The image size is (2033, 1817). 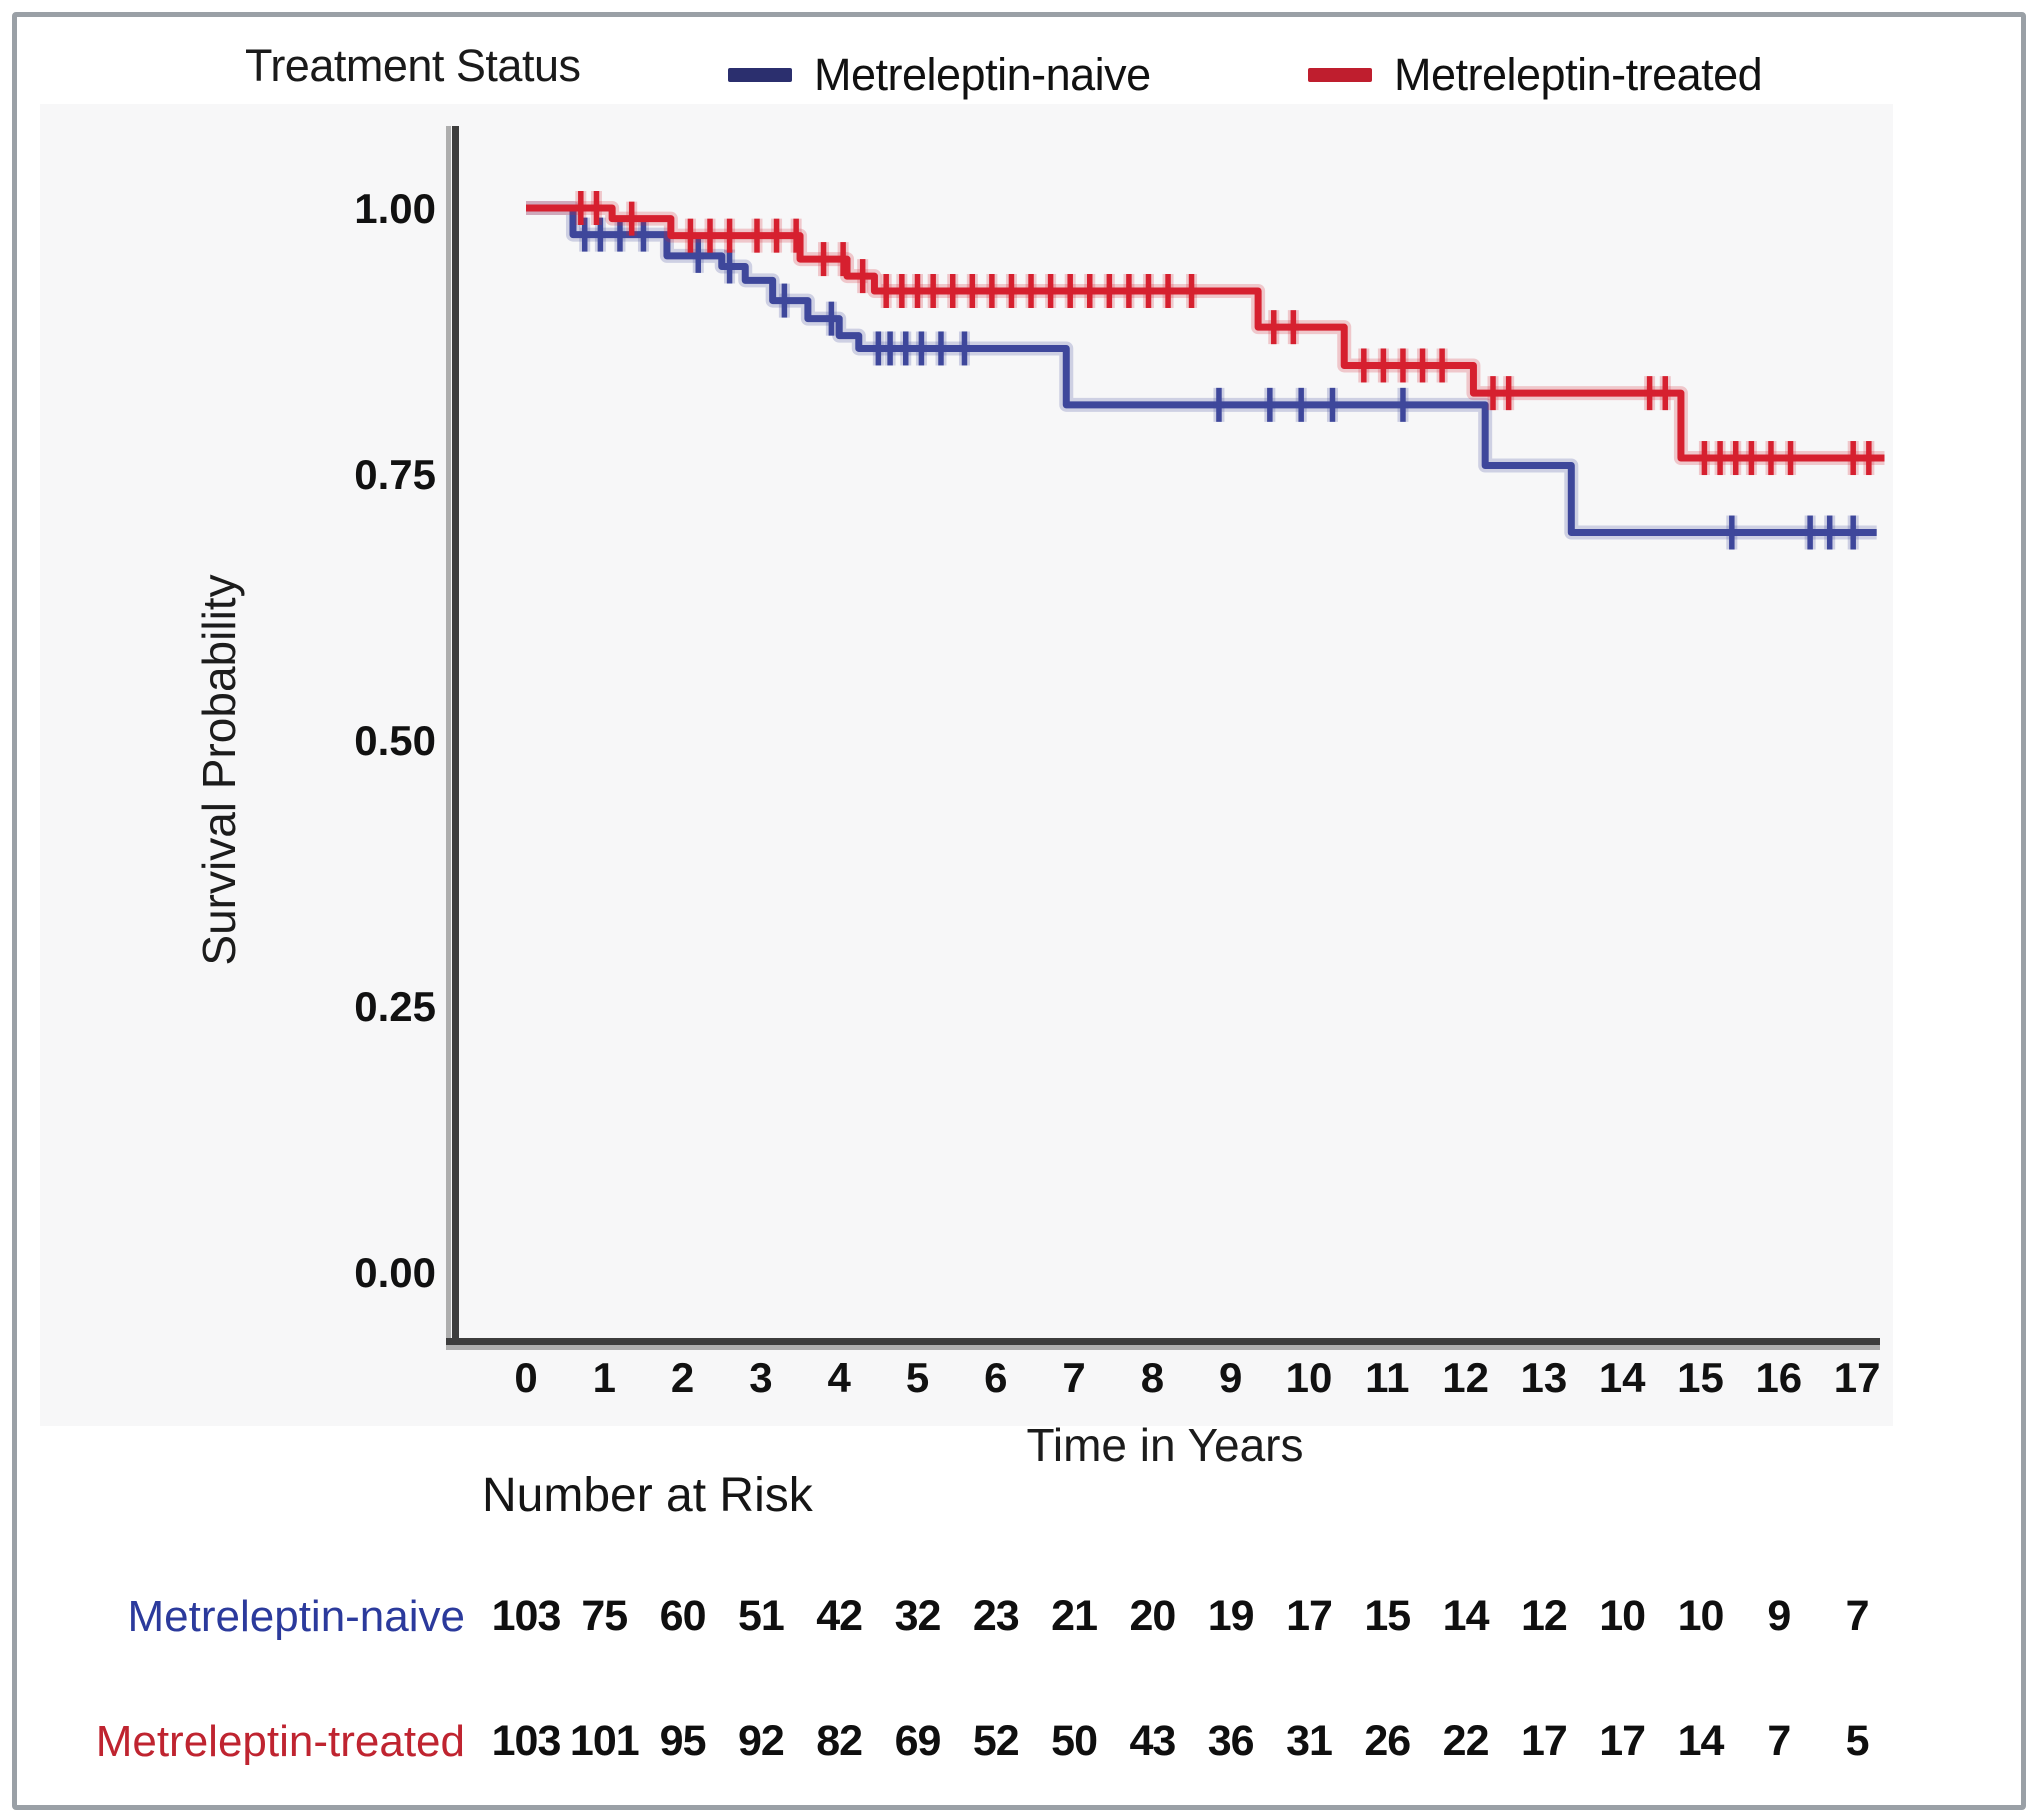 What do you see at coordinates (395, 208) in the screenshot?
I see `y-tick-label: 1.00` at bounding box center [395, 208].